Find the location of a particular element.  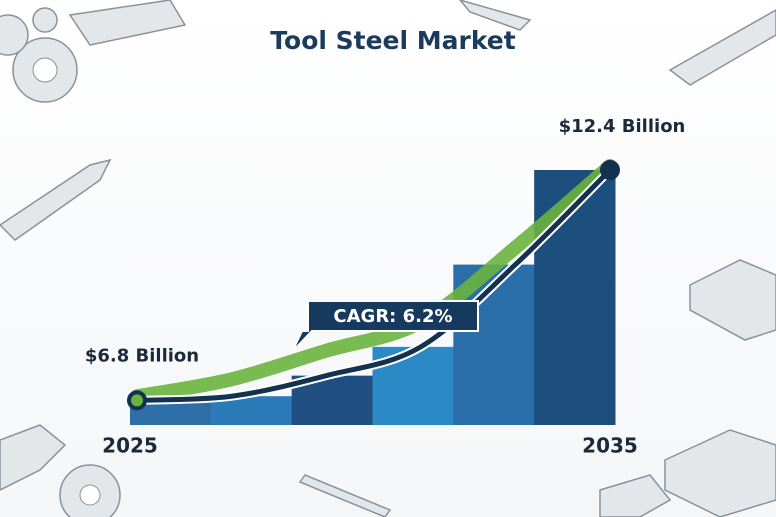

annotation-box is located at coordinates (385, 326).